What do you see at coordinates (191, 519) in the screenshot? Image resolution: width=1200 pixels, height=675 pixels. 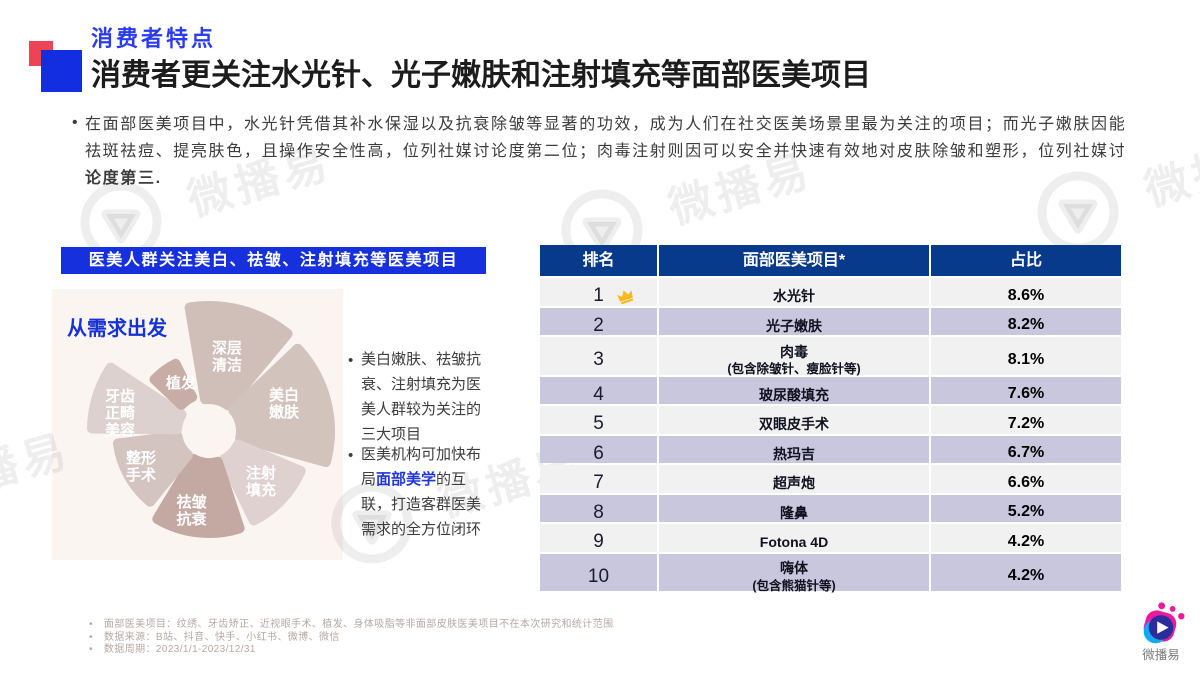 I see `svg-text: 抗衰` at bounding box center [191, 519].